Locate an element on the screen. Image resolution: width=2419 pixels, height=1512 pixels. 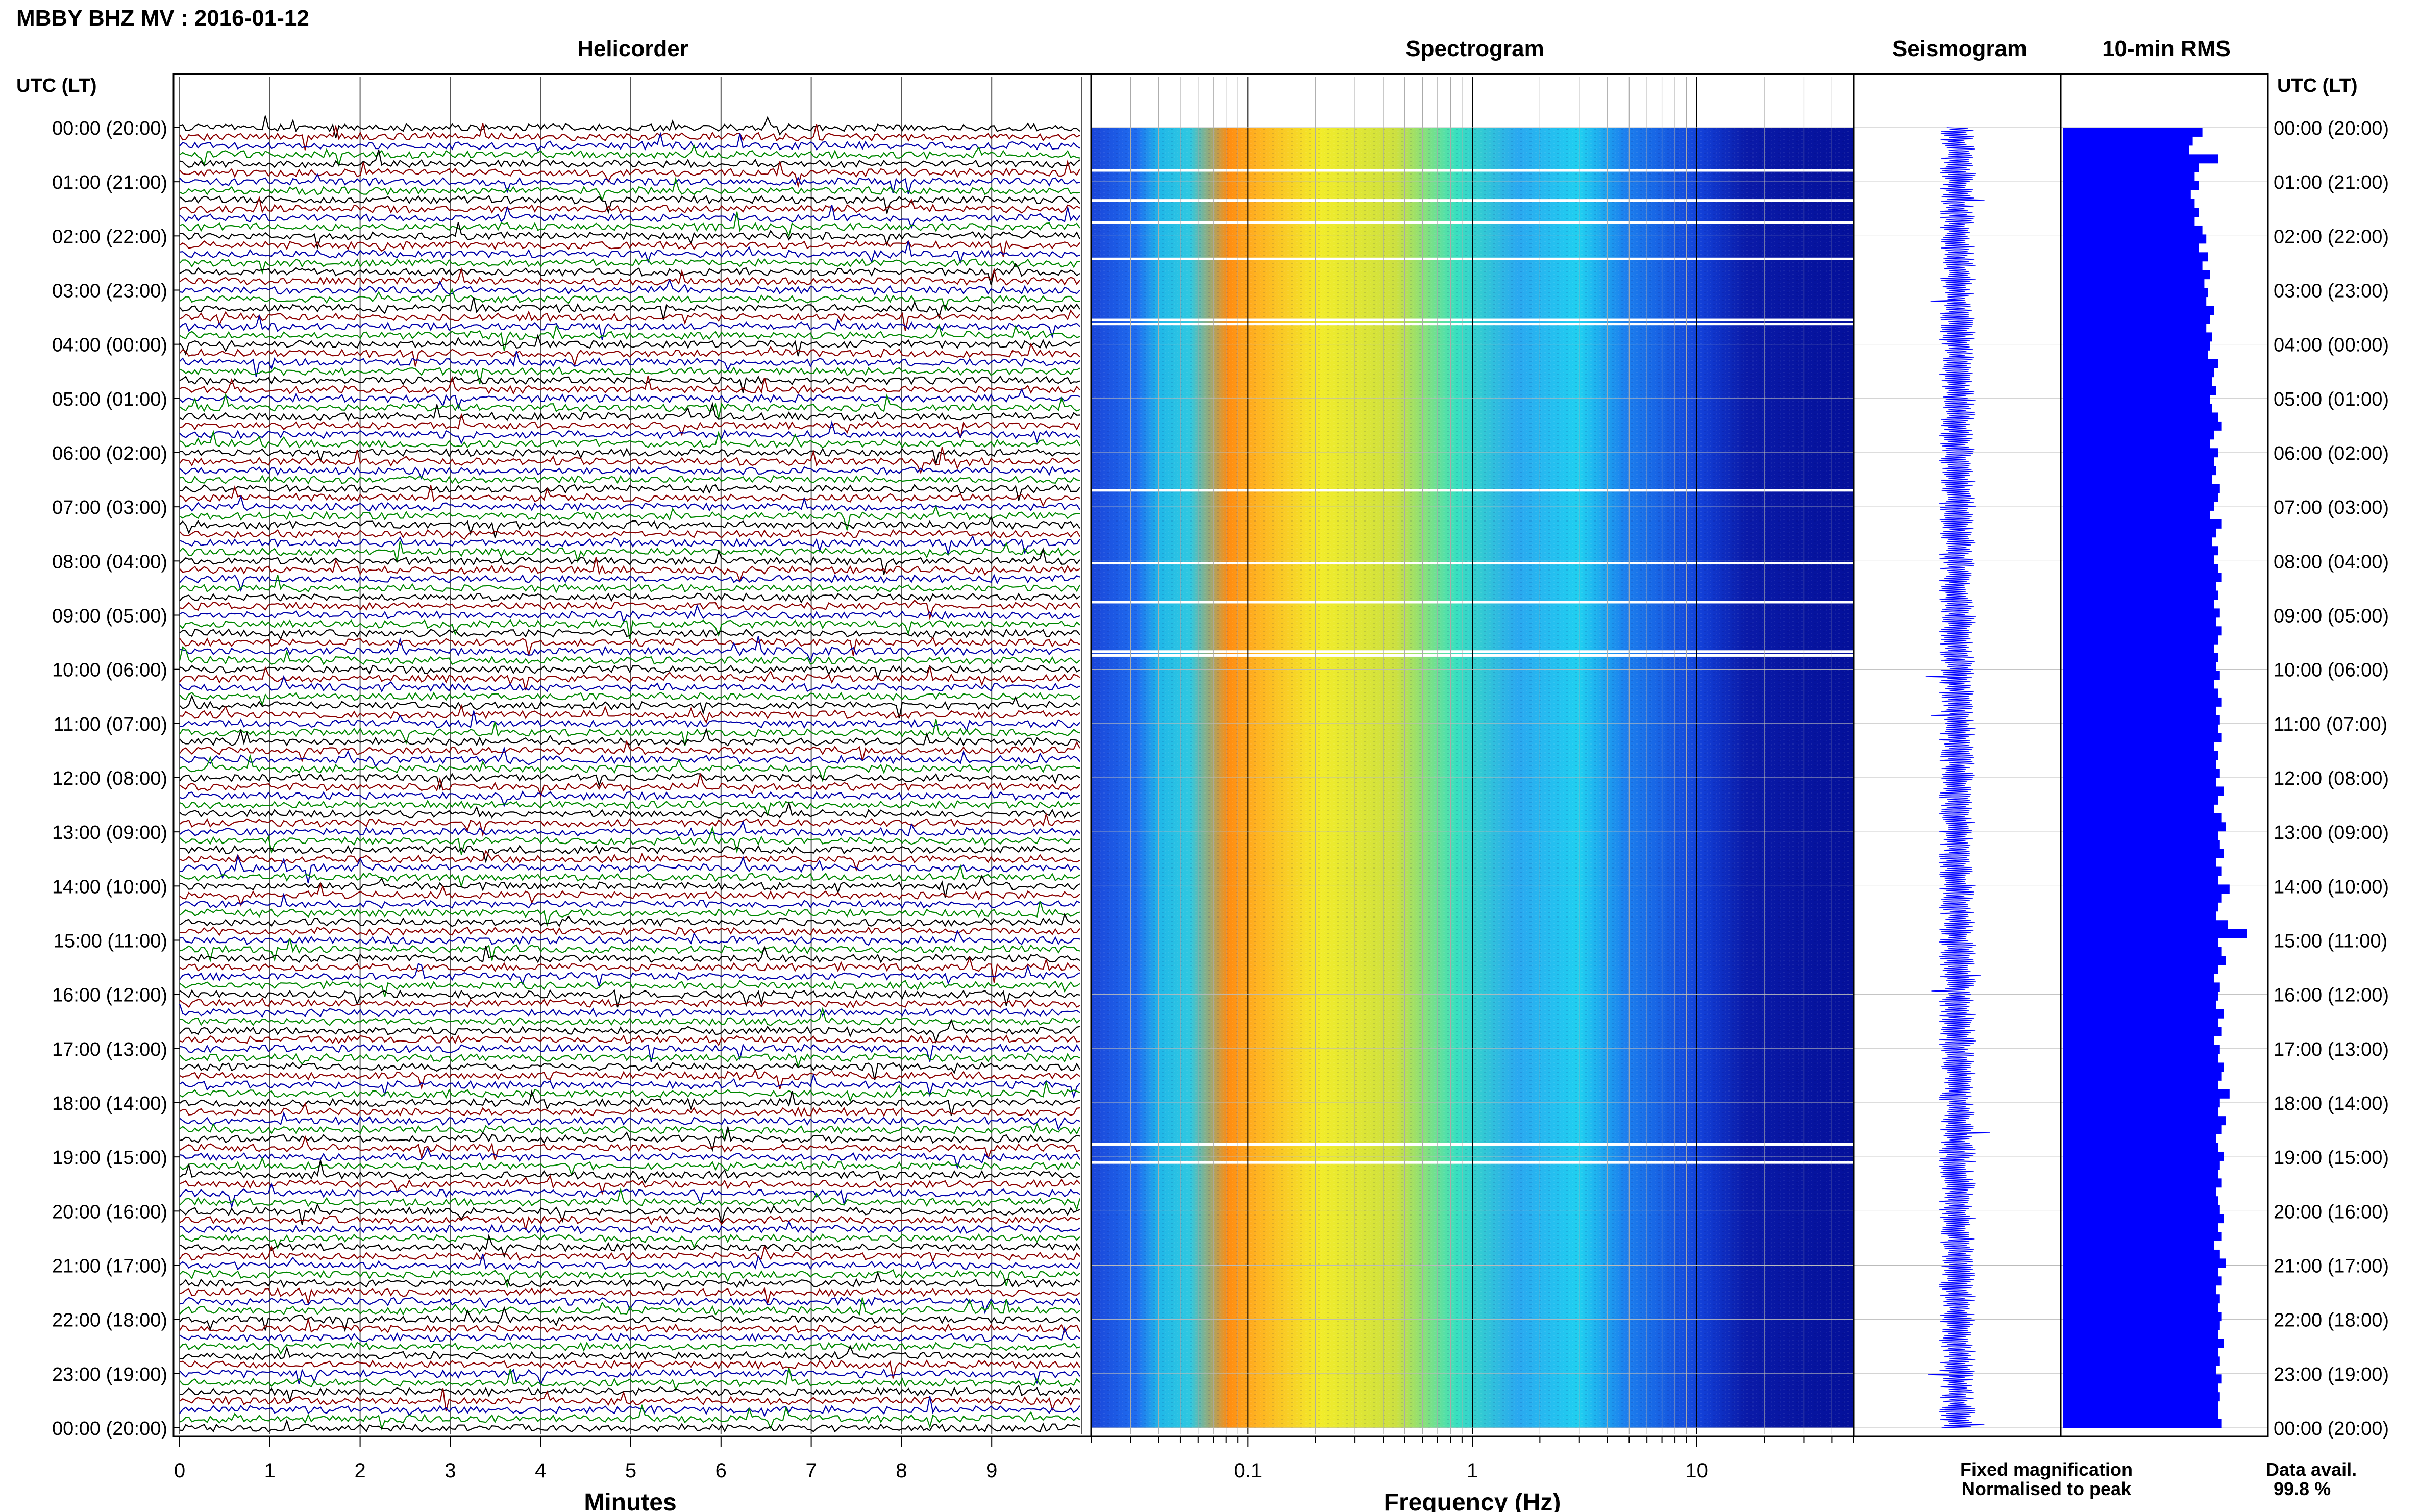
y-tick-label-left: 02:00 (22:00) is located at coordinates (109, 236).